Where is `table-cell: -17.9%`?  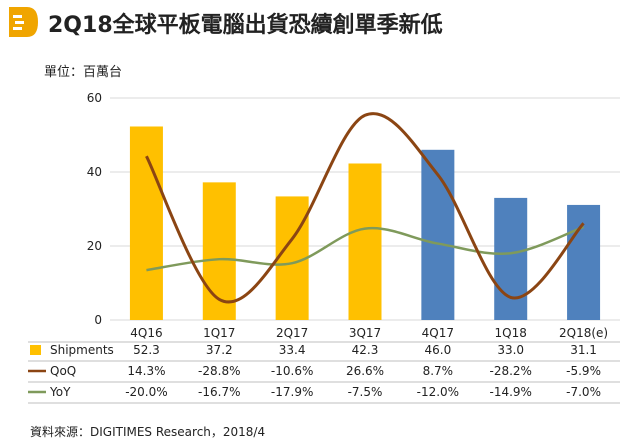
table-cell: -17.9% is located at coordinates (292, 392).